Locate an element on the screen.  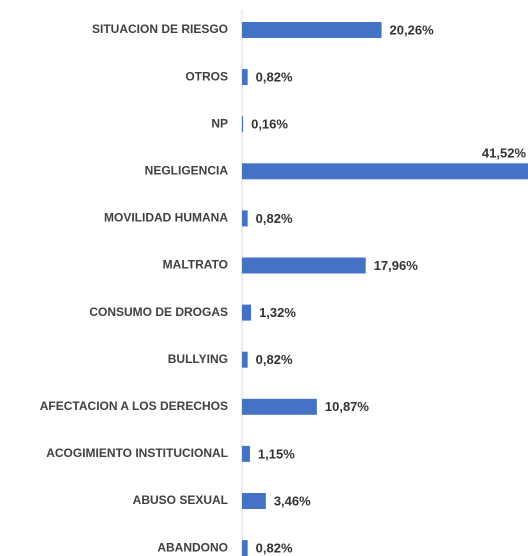
value-label: 17,96% is located at coordinates (396, 265).